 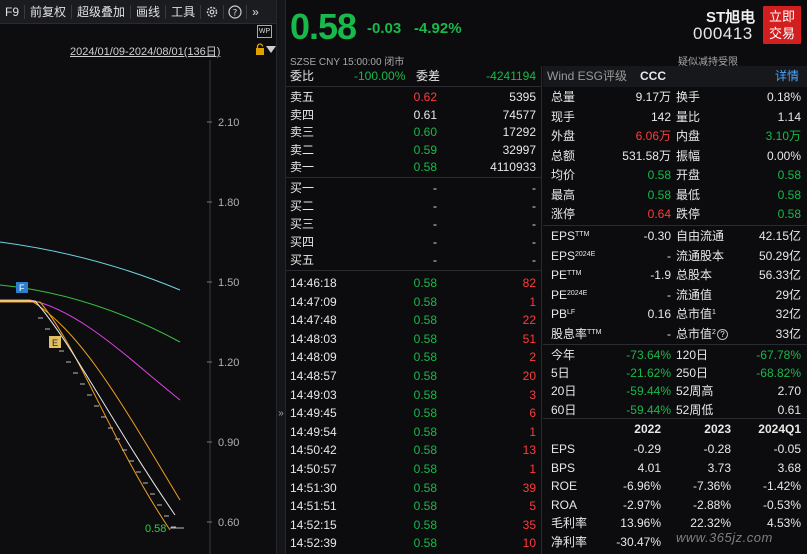 I want to click on tick-row: 14:46:18 0.58 82, so click(x=414, y=283).